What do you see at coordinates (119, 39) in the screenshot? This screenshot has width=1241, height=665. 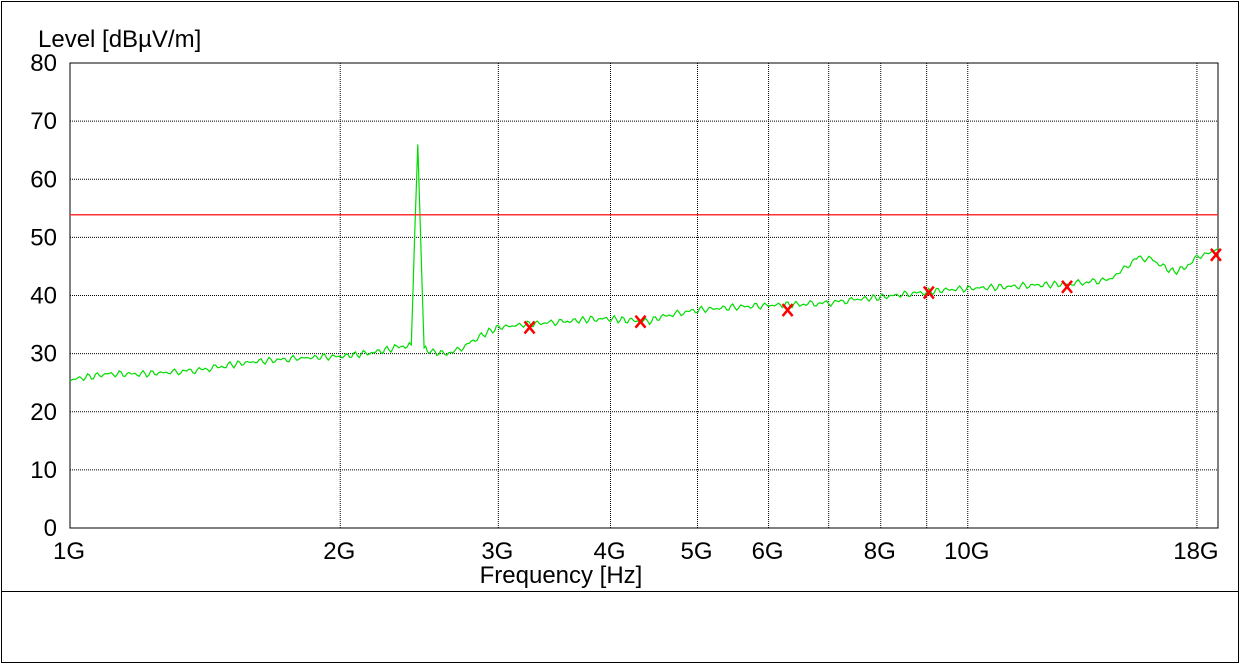 I see `y-axis-title: Level [dBµV/m]` at bounding box center [119, 39].